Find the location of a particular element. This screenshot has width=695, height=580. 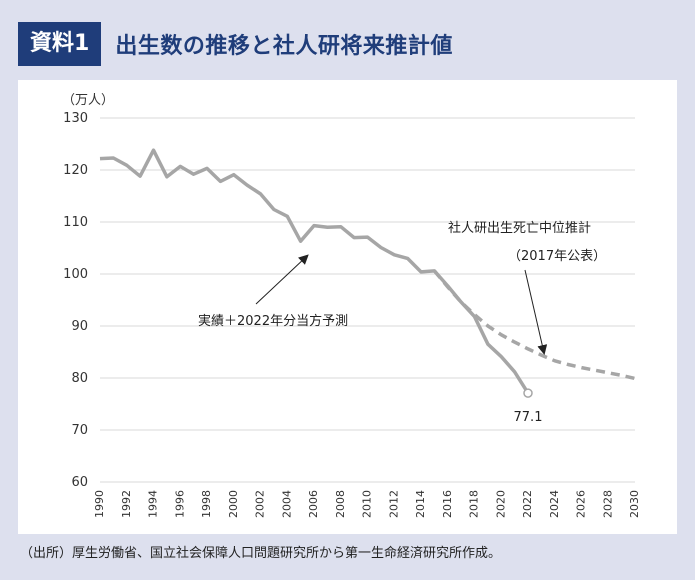

x-tick-label: 2028 is located at coordinates (607, 504).